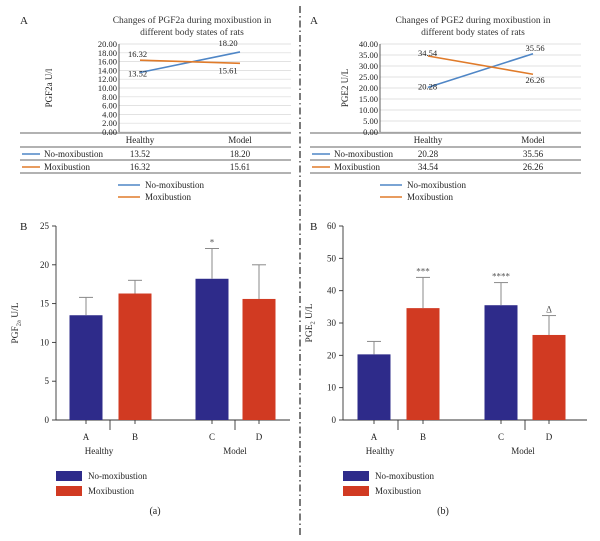 The image size is (600, 541). What do you see at coordinates (140, 154) in the screenshot?
I see `table-cell: 13.52` at bounding box center [140, 154].